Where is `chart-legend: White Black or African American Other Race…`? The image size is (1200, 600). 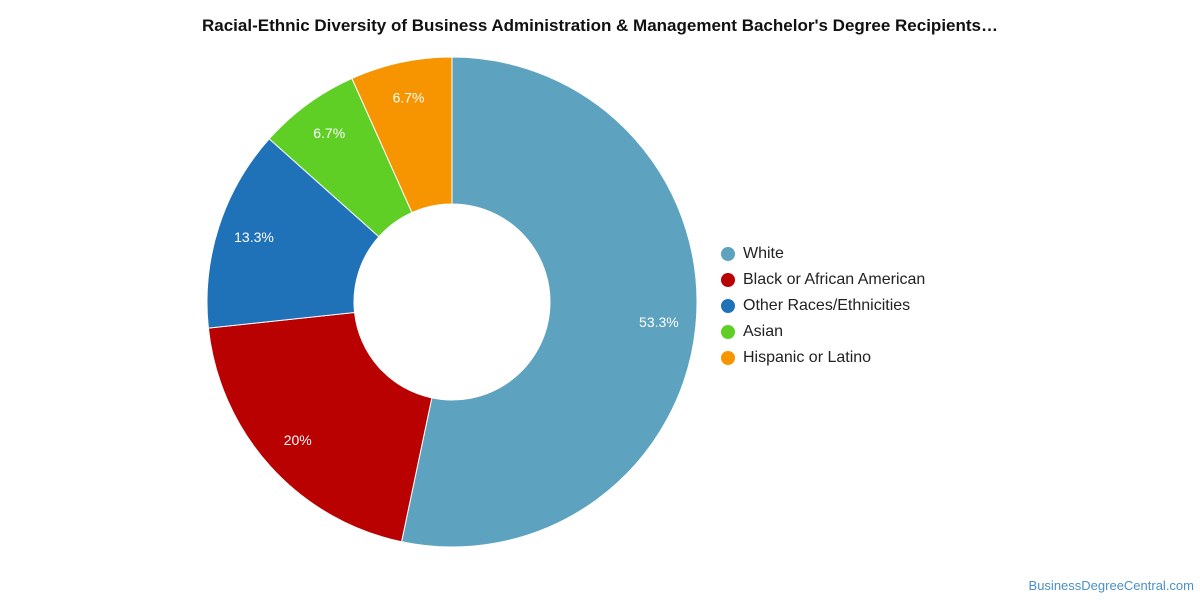 chart-legend: White Black or African American Other Race… is located at coordinates (823, 306).